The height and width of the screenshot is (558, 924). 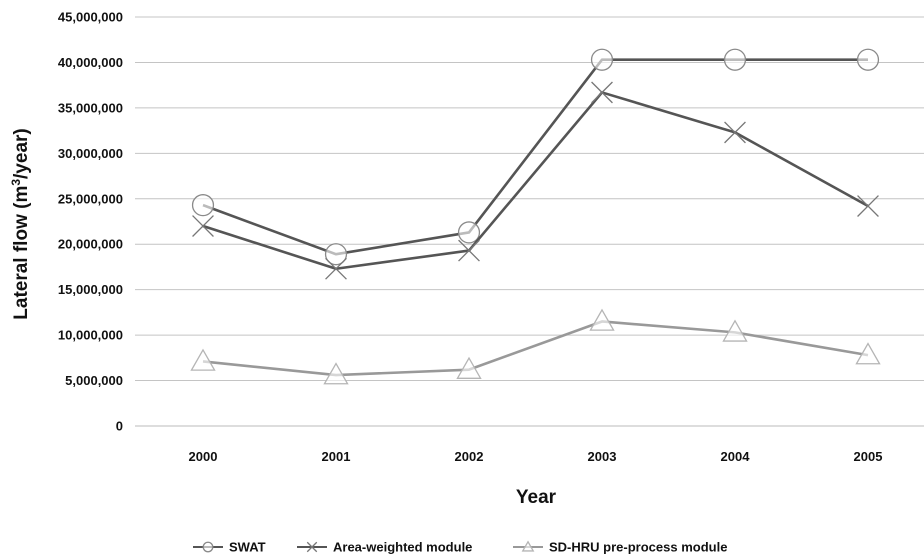 I want to click on x-tick-label: 2000, so click(x=203, y=456).